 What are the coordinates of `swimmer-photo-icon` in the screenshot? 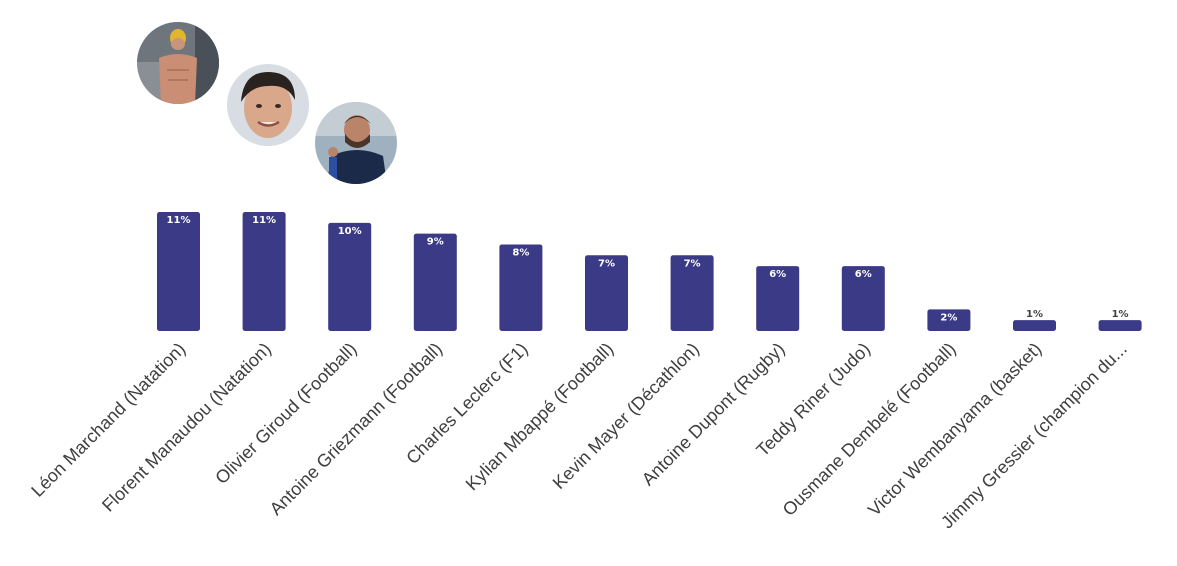 It's located at (178, 63).